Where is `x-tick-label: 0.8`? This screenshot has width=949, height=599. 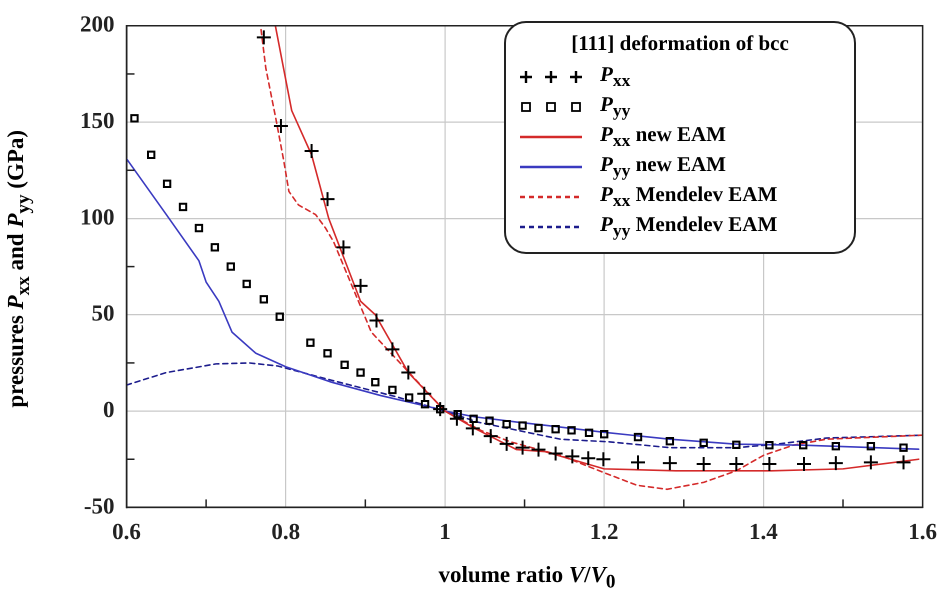 x-tick-label: 0.8 is located at coordinates (285, 531).